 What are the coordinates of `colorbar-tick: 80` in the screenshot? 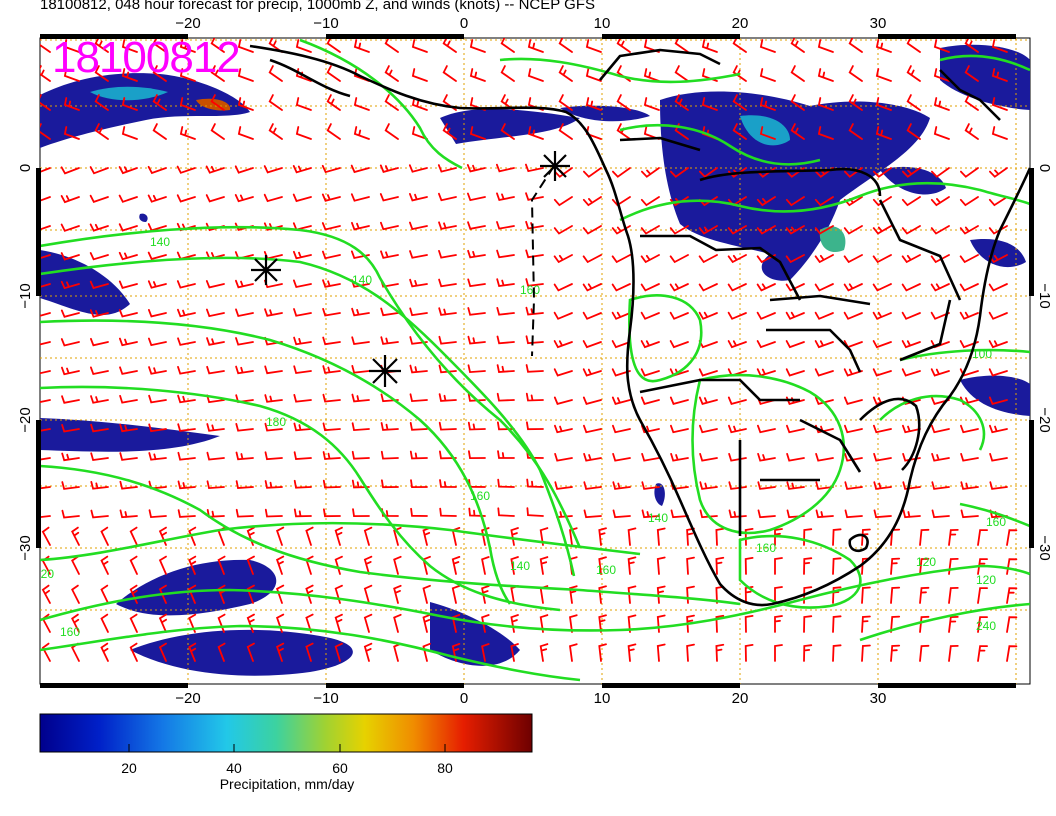 It's located at (445, 768).